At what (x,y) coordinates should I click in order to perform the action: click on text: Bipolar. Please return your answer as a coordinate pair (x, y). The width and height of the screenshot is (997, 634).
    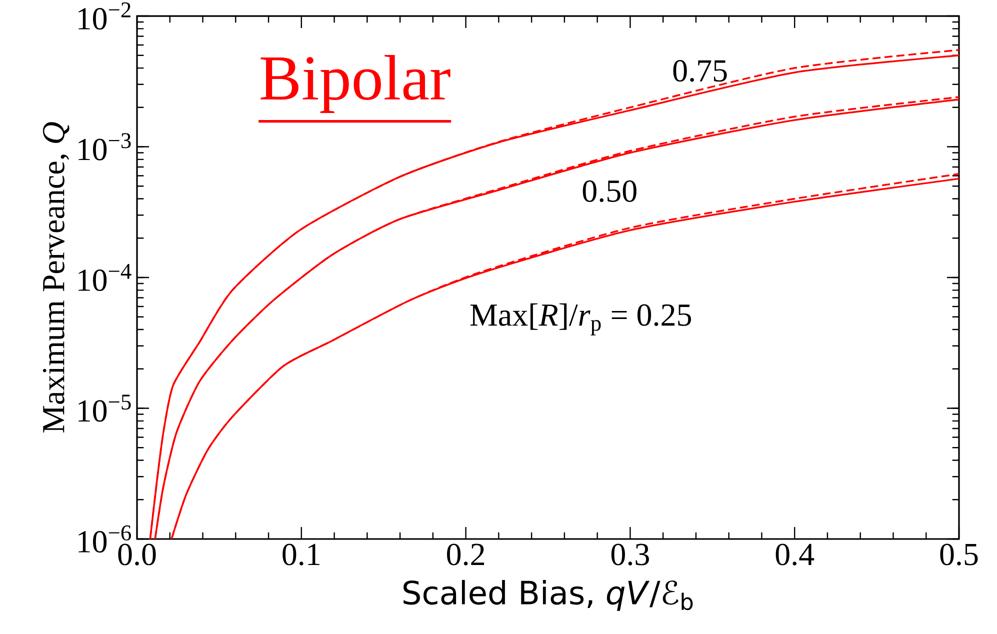
    Looking at the image, I should click on (355, 84).